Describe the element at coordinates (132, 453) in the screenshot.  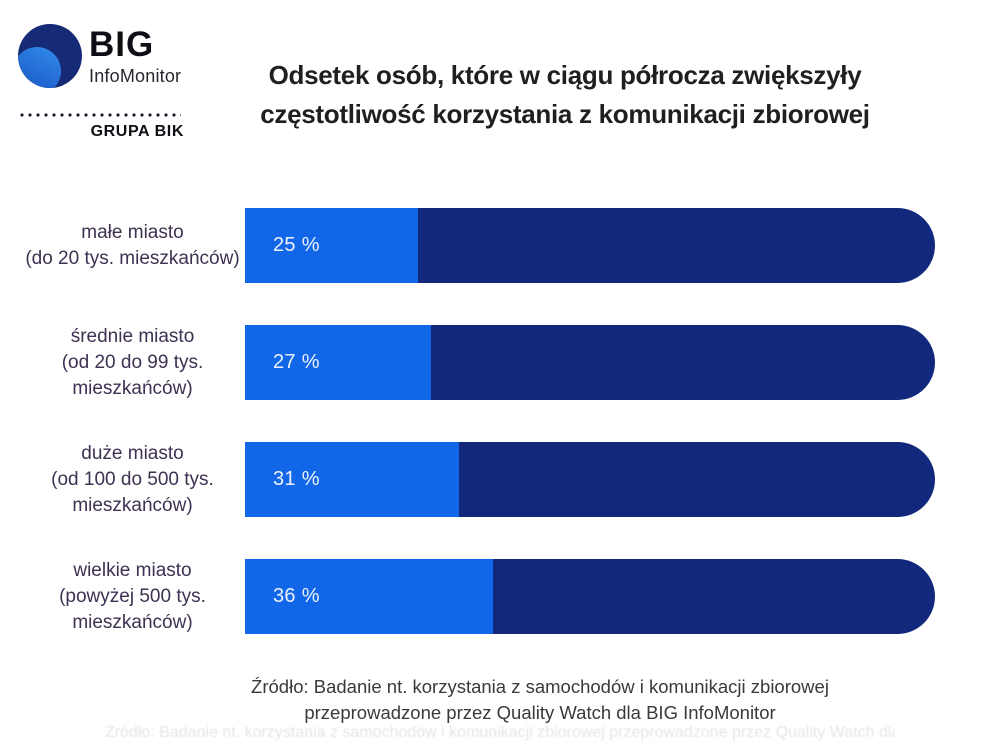
I see `category-label-line: duże miasto` at that location.